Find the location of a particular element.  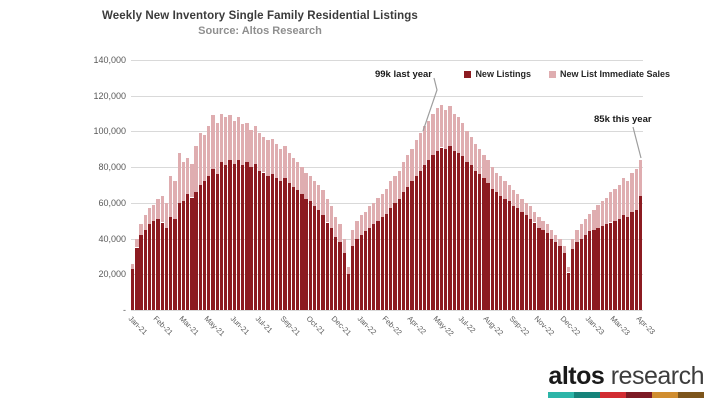

x-tick-label: Dec-21 is located at coordinates (341, 326).